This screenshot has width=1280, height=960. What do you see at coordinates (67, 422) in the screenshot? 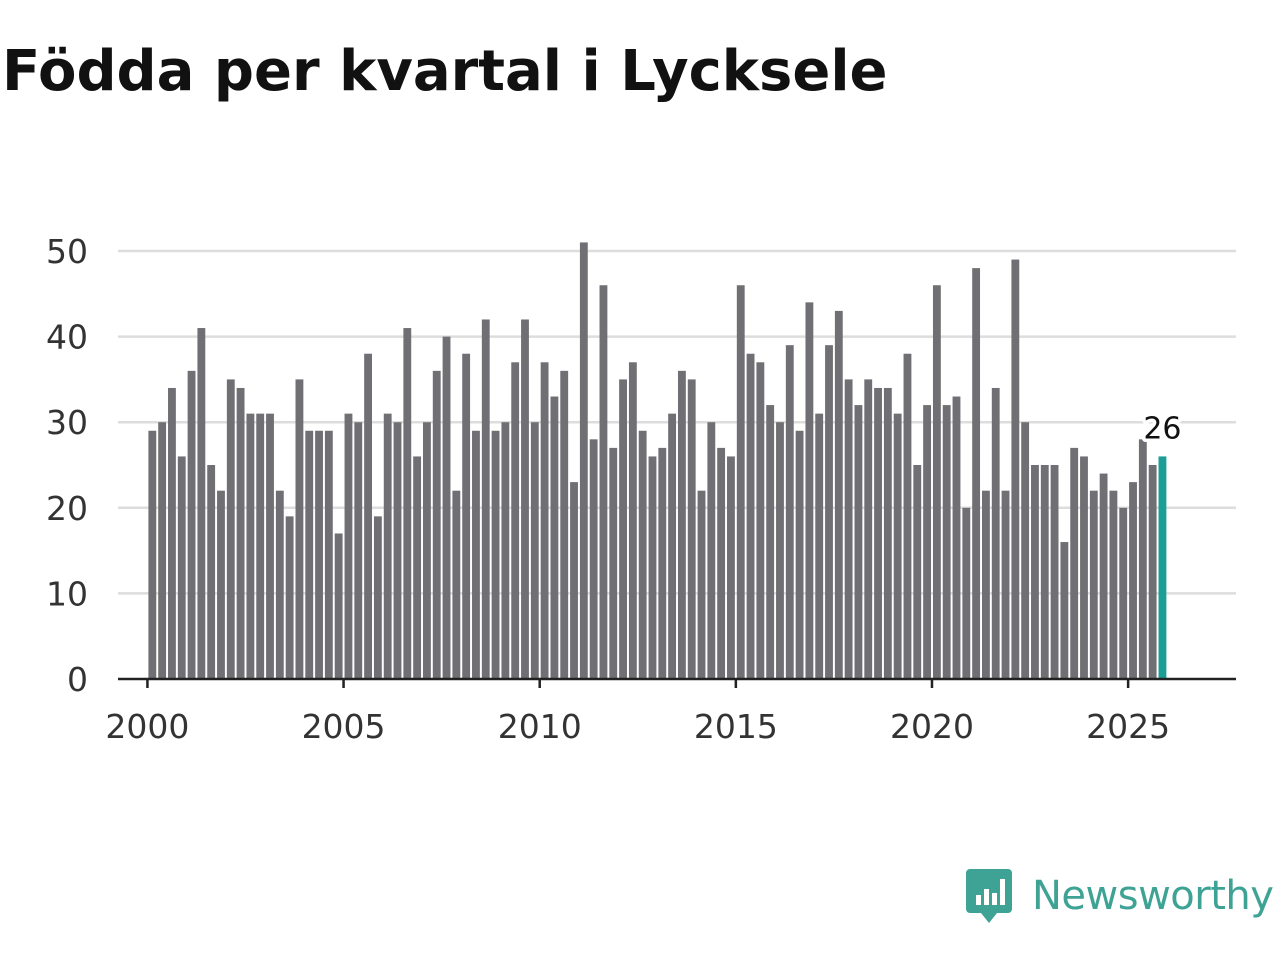
I see `y-tick-label: 30` at bounding box center [67, 422].